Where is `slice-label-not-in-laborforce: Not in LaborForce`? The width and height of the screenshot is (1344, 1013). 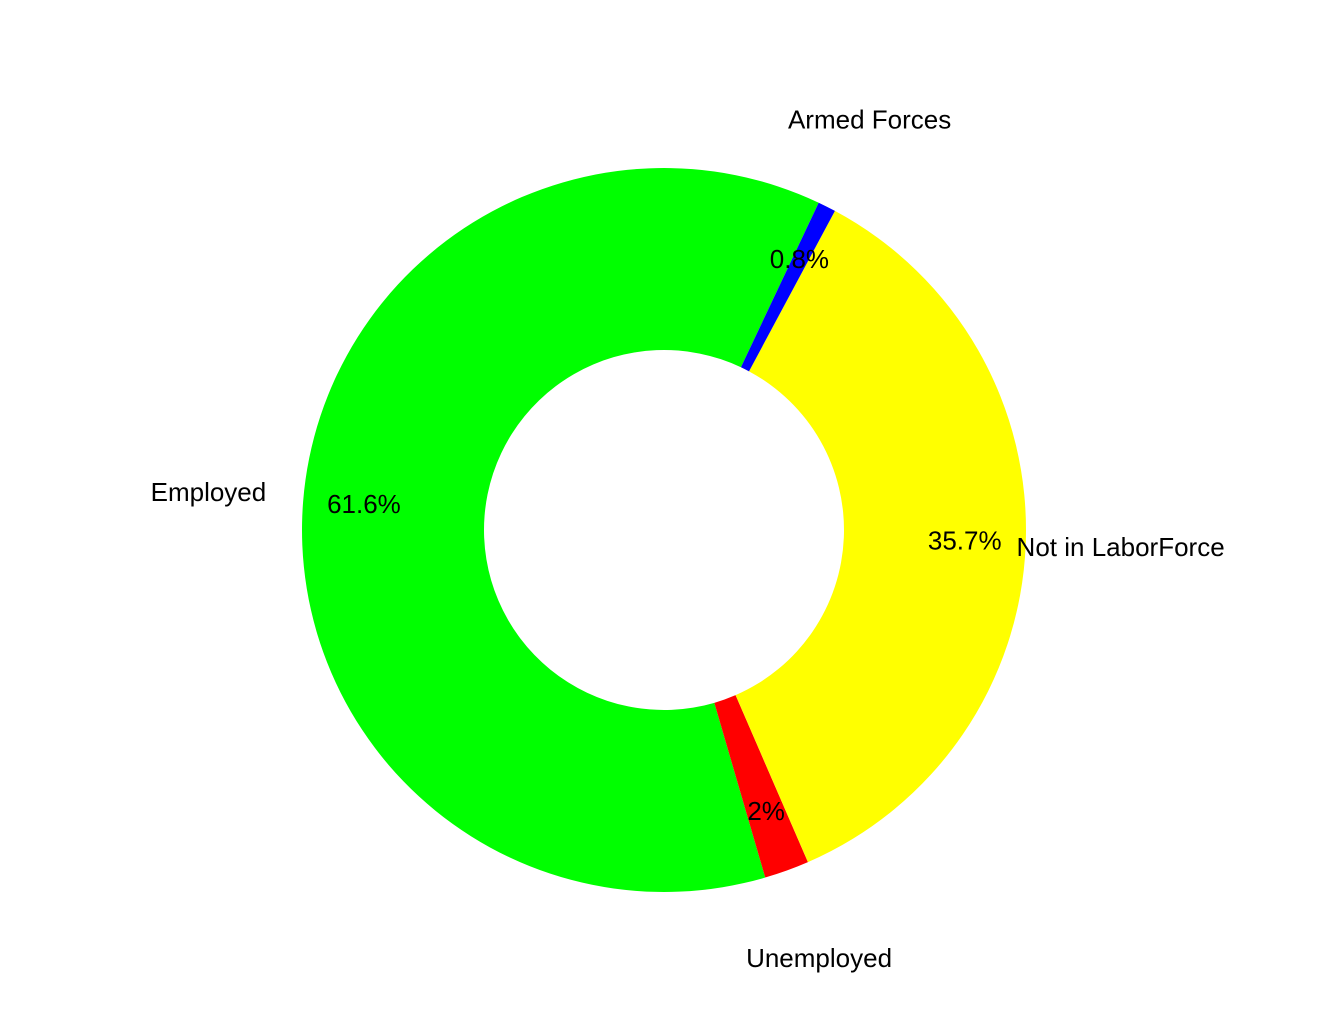 slice-label-not-in-laborforce: Not in LaborForce is located at coordinates (1121, 547).